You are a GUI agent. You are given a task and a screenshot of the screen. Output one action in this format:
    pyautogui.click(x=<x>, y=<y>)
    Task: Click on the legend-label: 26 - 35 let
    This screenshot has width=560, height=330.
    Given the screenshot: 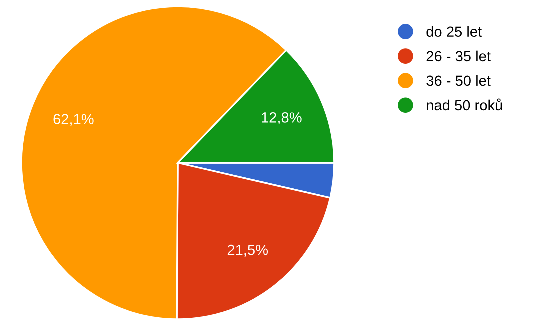 What is the action you would take?
    pyautogui.click(x=458, y=56)
    